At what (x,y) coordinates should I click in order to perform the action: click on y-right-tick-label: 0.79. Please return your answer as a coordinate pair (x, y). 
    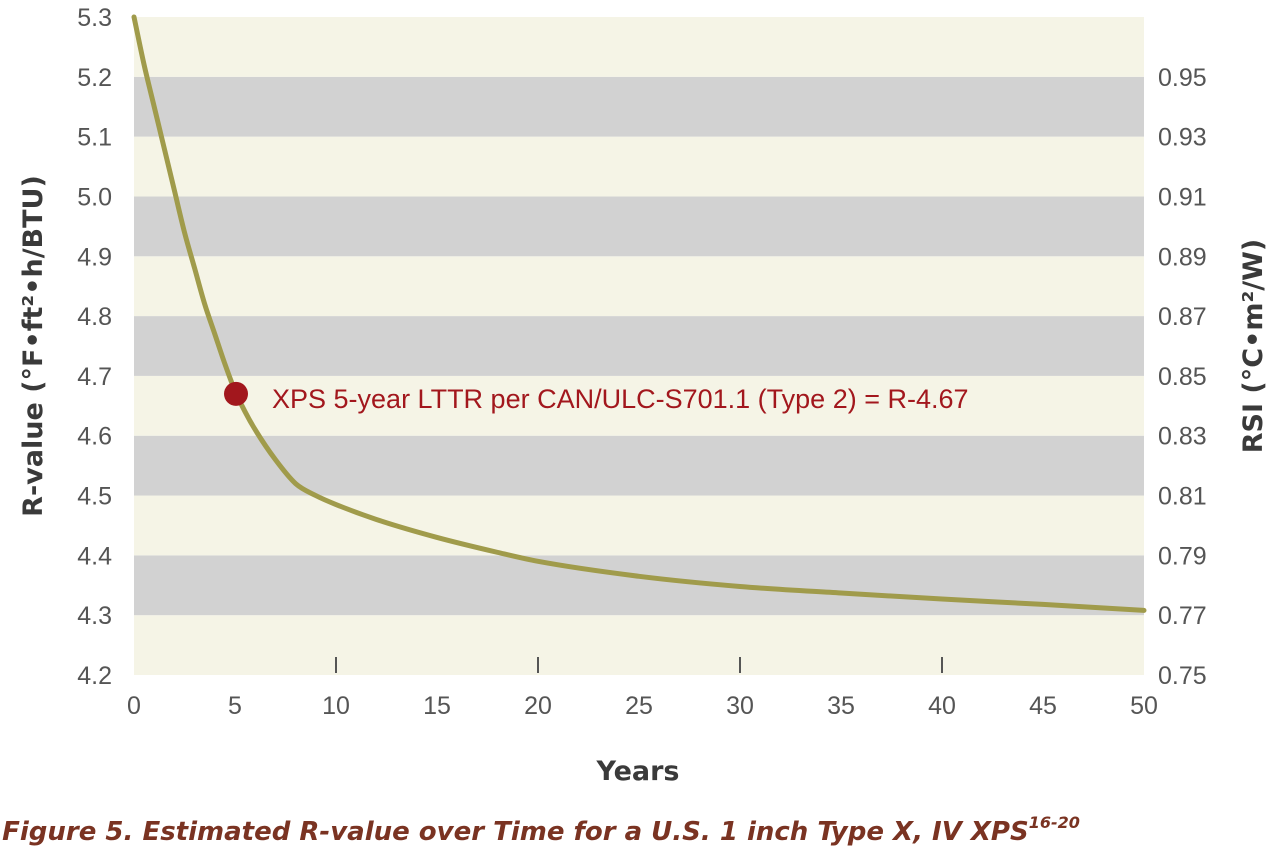
    Looking at the image, I should click on (1182, 556).